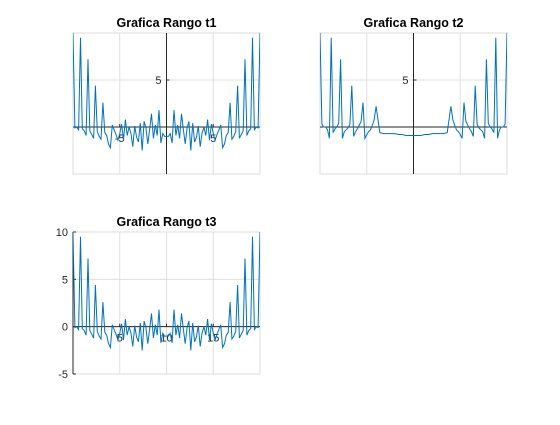 This screenshot has height=425, width=560. Describe the element at coordinates (62, 233) in the screenshot. I see `y-tick-label: 10` at that location.